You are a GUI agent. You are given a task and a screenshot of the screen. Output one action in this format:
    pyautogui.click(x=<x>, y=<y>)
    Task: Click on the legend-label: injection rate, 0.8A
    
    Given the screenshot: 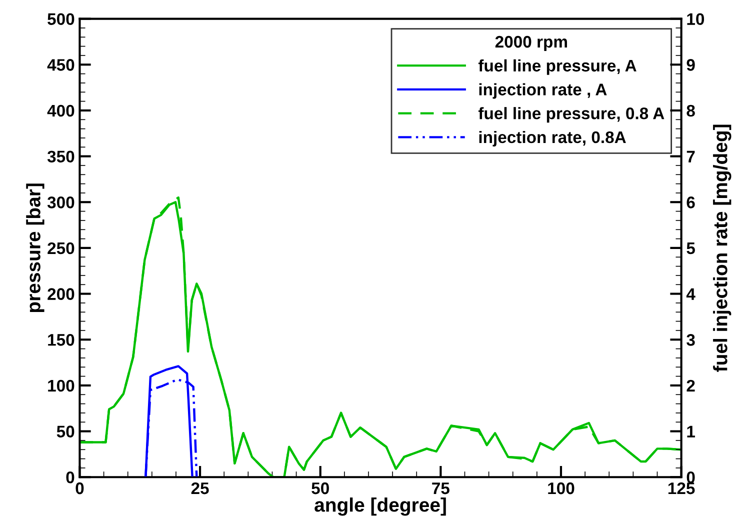 What is the action you would take?
    pyautogui.click(x=552, y=138)
    